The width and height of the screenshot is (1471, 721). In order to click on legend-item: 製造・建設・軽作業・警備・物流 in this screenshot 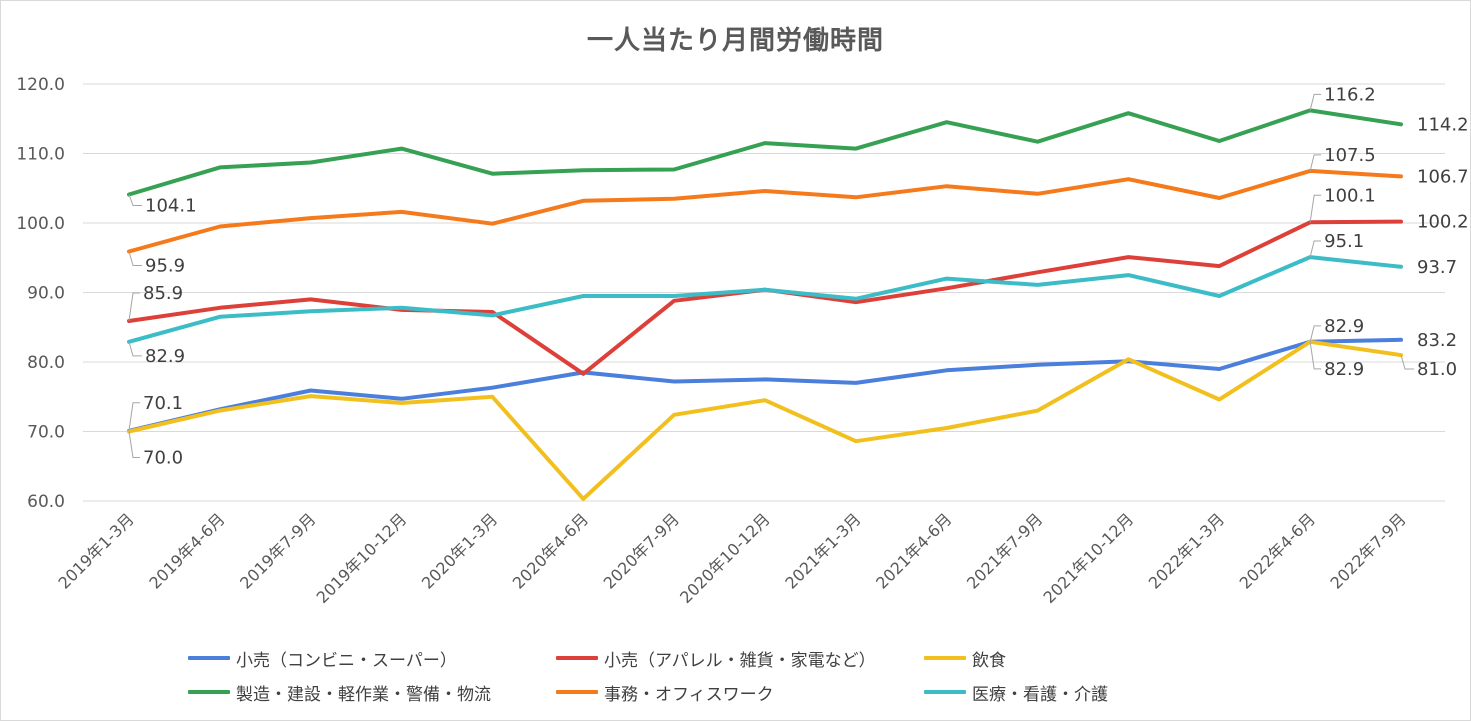, I will do `click(339, 692)`.